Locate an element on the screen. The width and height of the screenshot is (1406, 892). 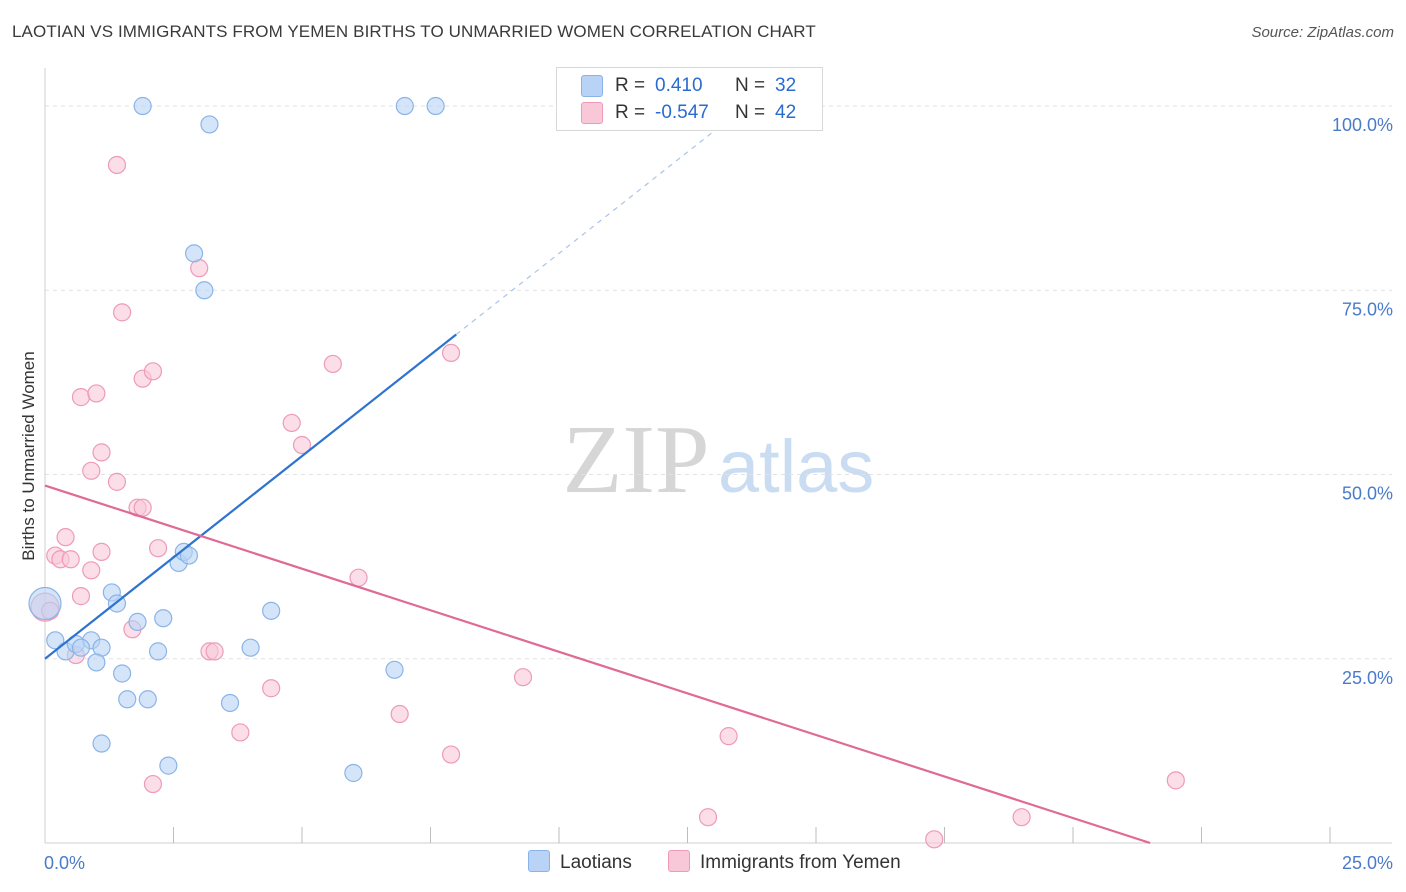
legend-label-laotians: Laotians is located at coordinates (596, 863).